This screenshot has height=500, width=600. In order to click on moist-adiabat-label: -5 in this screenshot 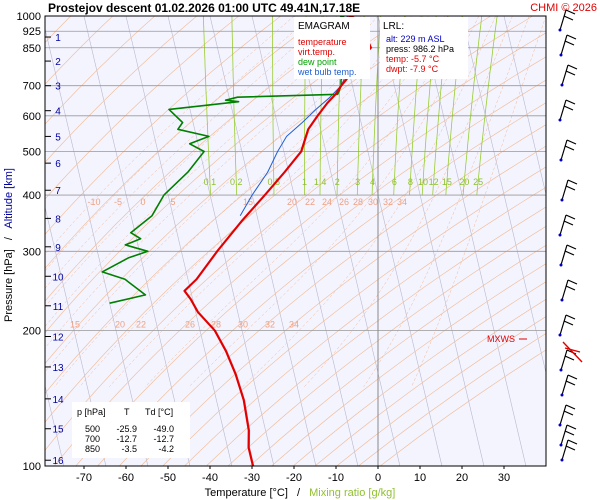, I will do `click(118, 202)`.